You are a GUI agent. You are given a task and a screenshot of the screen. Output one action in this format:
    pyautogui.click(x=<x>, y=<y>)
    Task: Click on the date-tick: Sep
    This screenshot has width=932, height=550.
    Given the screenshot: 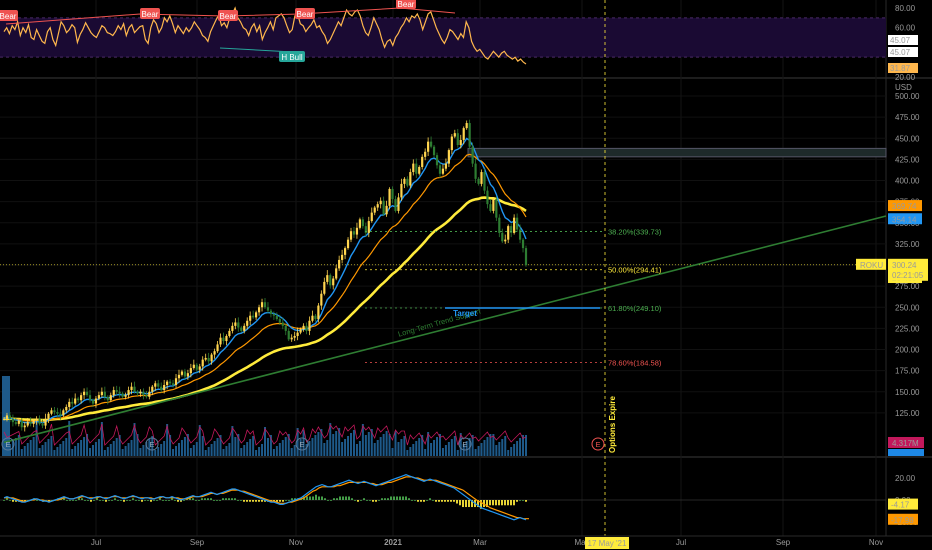 What is the action you would take?
    pyautogui.click(x=783, y=542)
    